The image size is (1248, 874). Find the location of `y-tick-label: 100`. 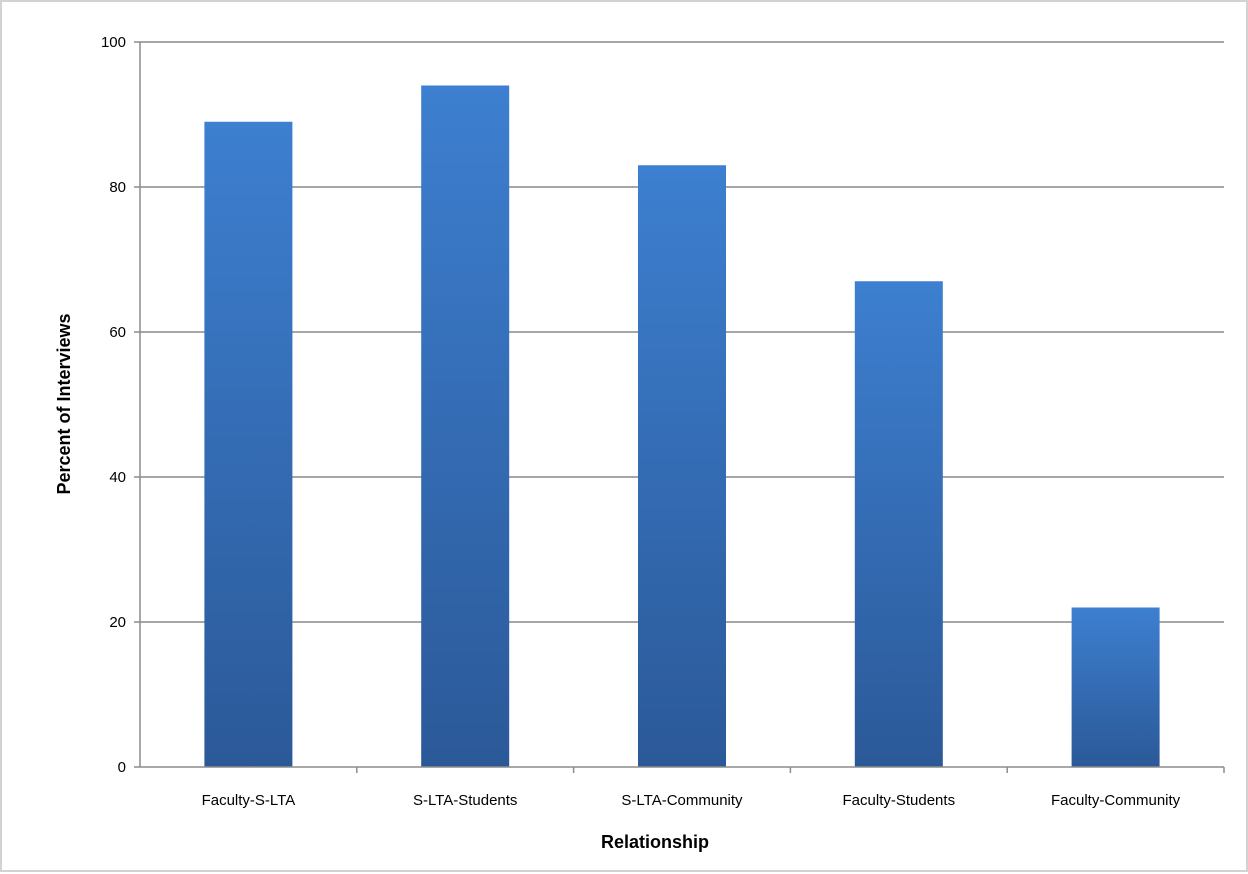

y-tick-label: 100 is located at coordinates (113, 42).